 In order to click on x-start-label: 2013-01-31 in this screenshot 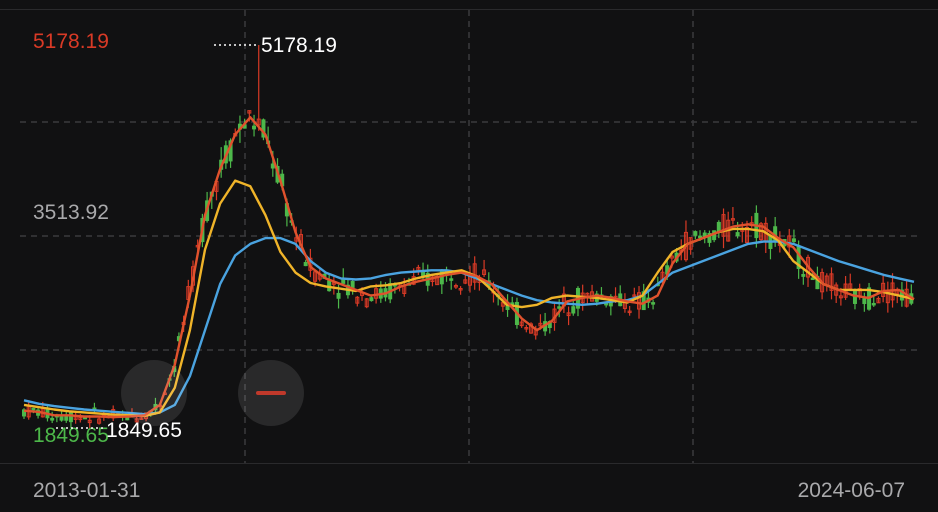, I will do `click(86, 490)`.